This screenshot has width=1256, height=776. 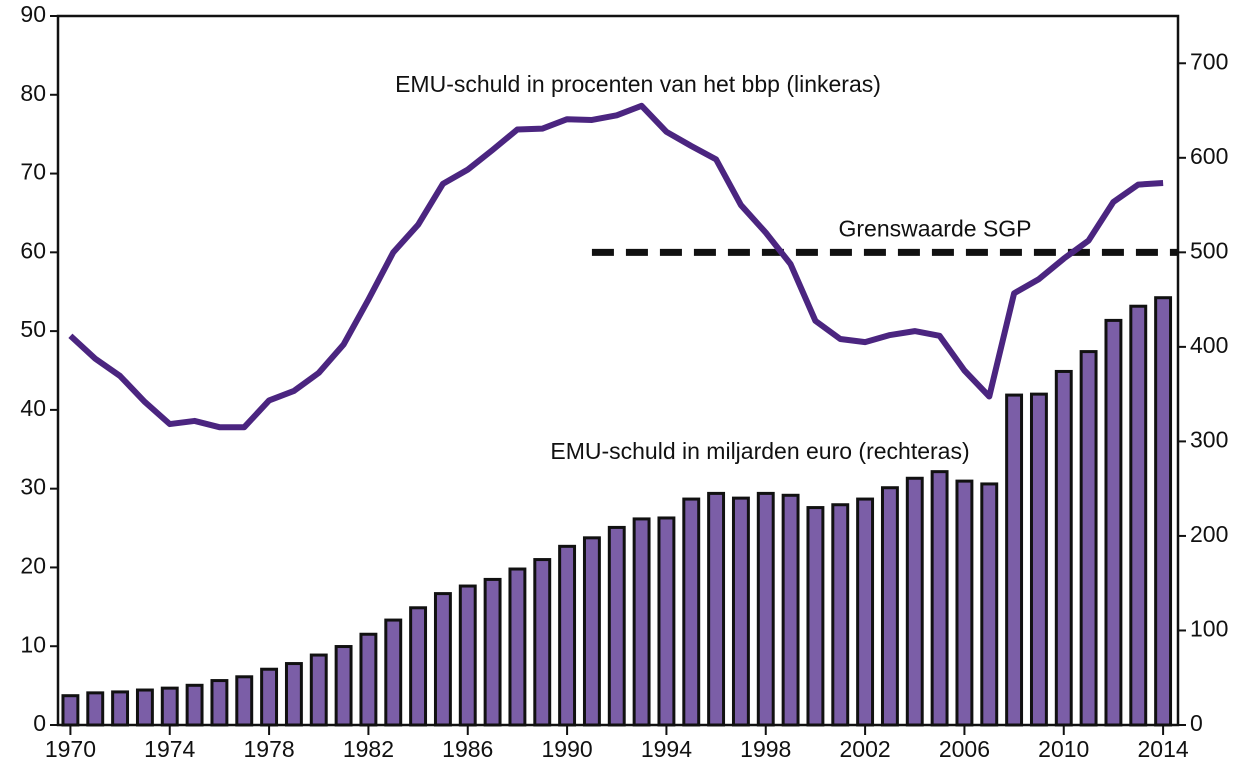 What do you see at coordinates (1196, 723) in the screenshot?
I see `y2-tick-label: 0` at bounding box center [1196, 723].